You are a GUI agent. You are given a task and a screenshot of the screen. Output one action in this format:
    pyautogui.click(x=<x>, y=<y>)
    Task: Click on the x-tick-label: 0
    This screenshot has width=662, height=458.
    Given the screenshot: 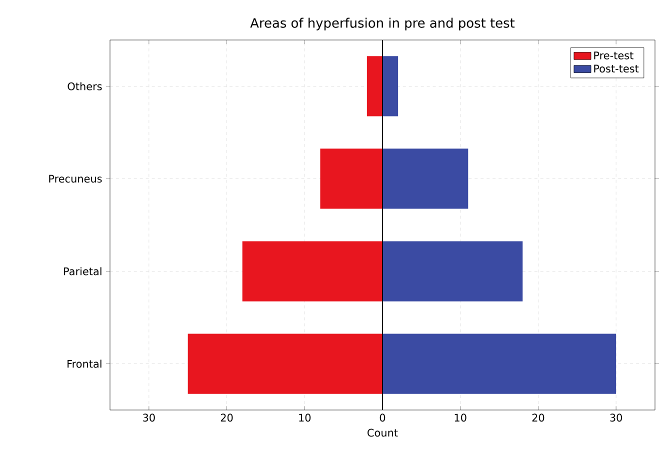 What is the action you would take?
    pyautogui.click(x=383, y=418)
    